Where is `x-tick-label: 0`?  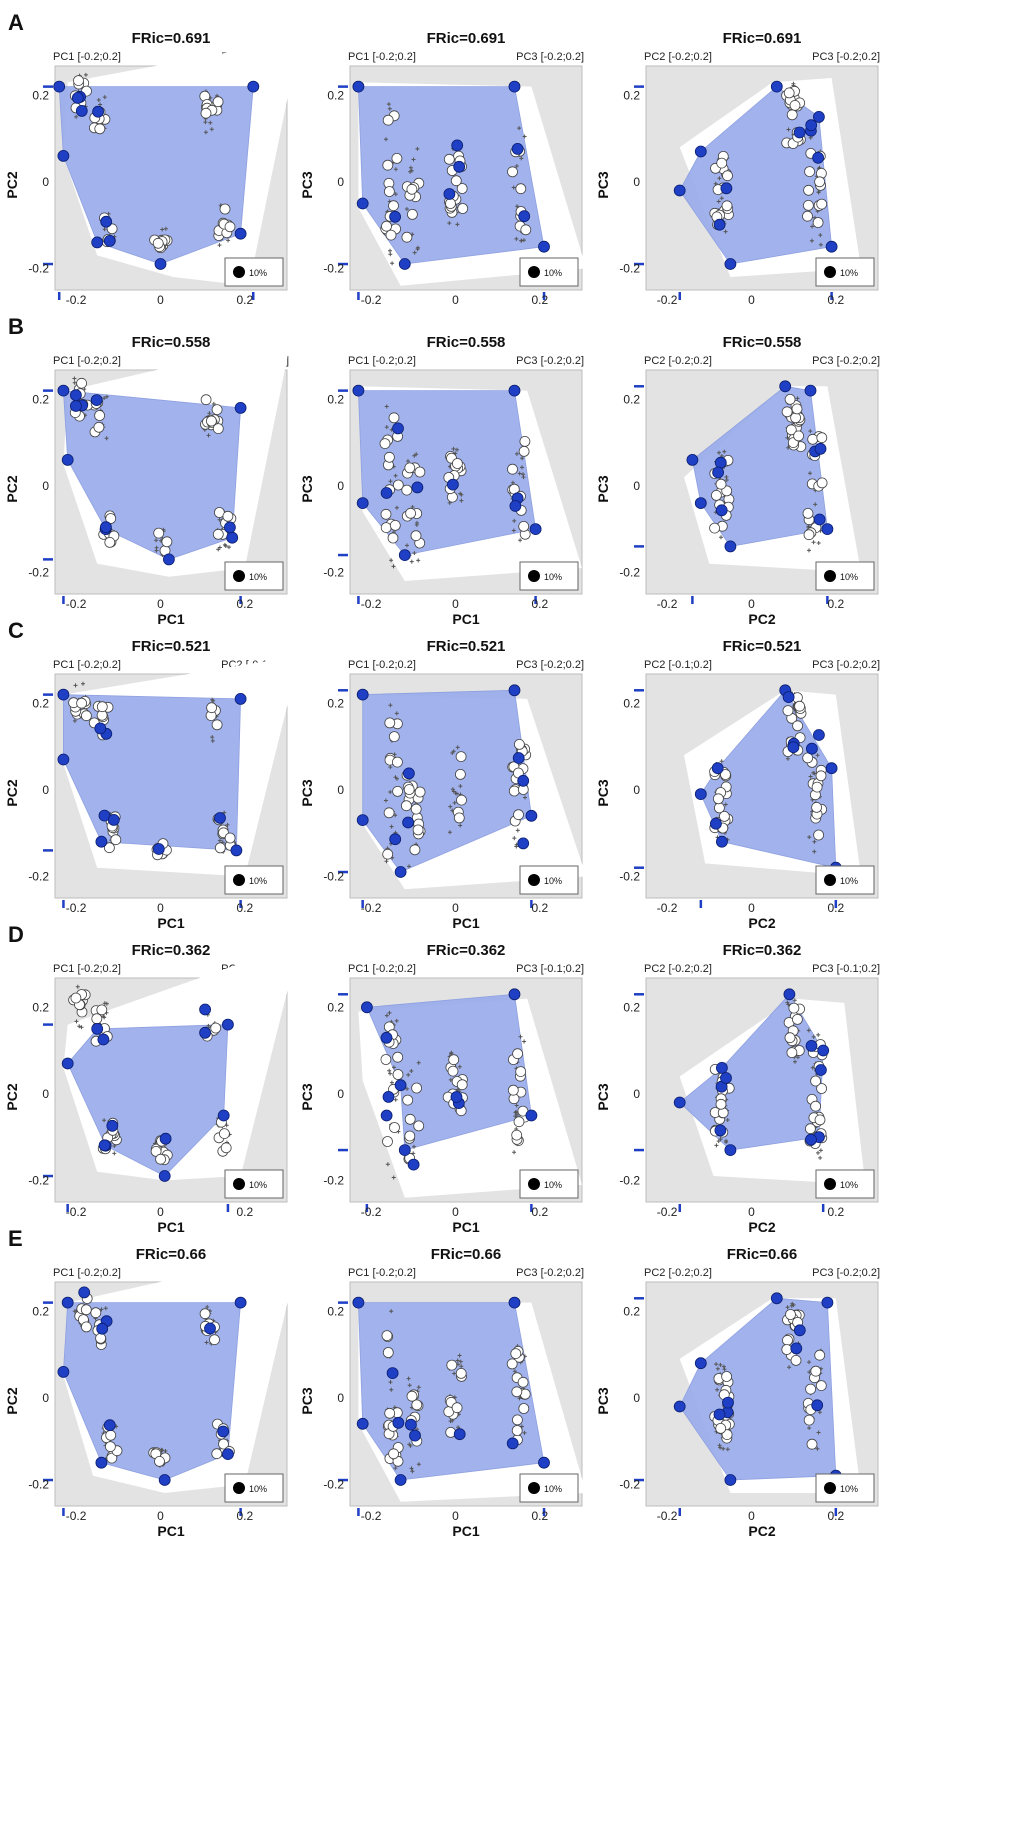 x-tick-label: 0 is located at coordinates (455, 908).